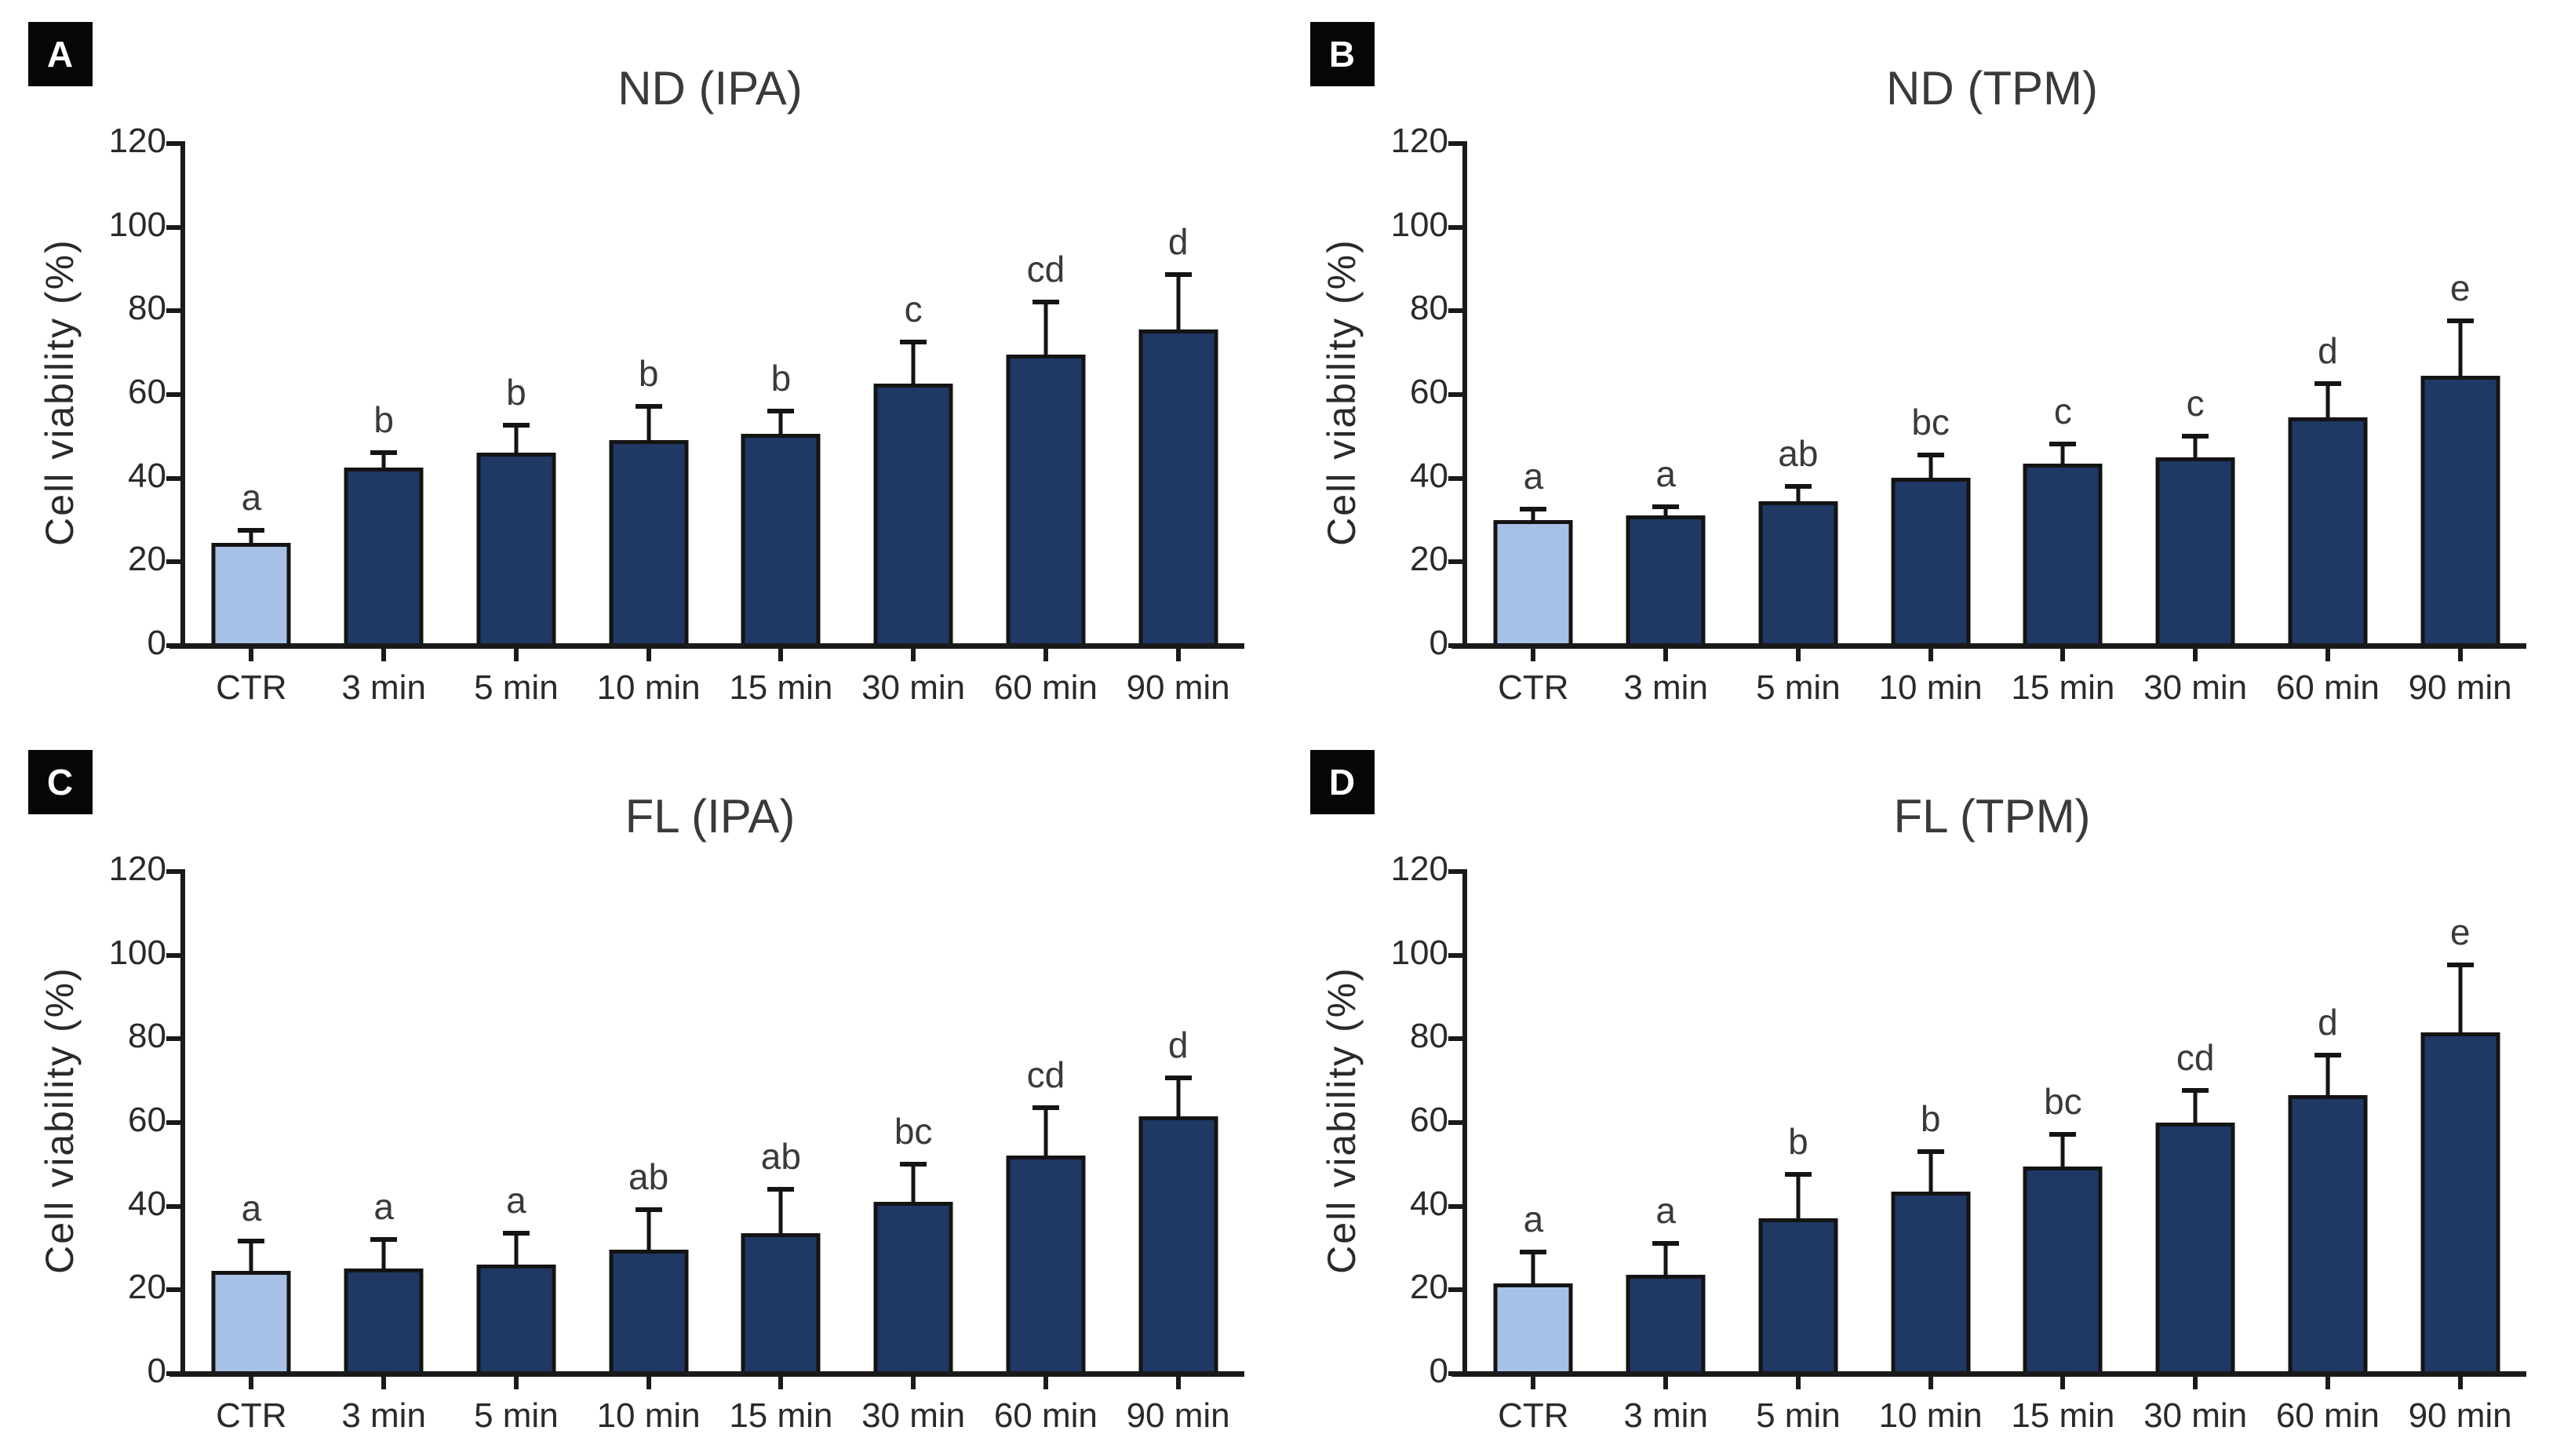 This screenshot has width=2564, height=1456. What do you see at coordinates (1930, 1415) in the screenshot?
I see `x-tick-label: 10 min` at bounding box center [1930, 1415].